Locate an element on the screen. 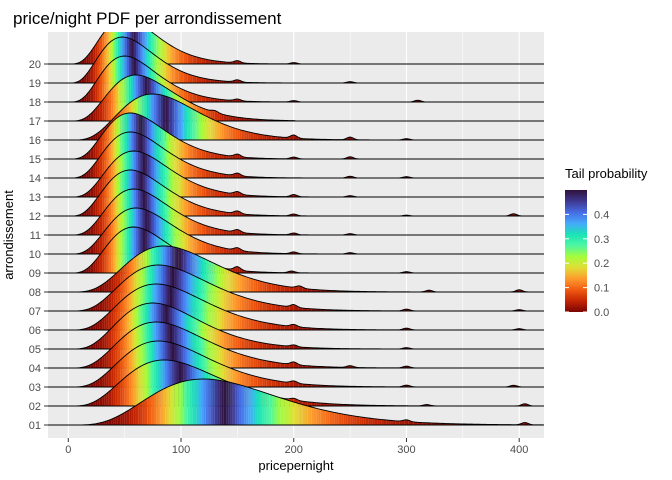 Image resolution: width=672 pixels, height=480 pixels. chart-title: price/night PDF per arrondissement is located at coordinates (147, 18).